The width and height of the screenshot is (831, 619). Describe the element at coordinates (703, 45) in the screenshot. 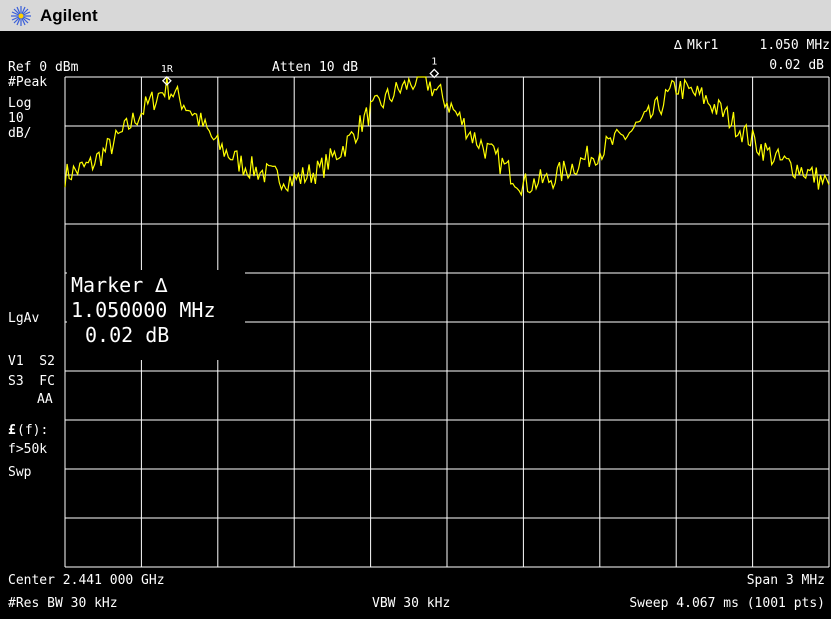

I see `marker-readout-label: Mkr1` at that location.